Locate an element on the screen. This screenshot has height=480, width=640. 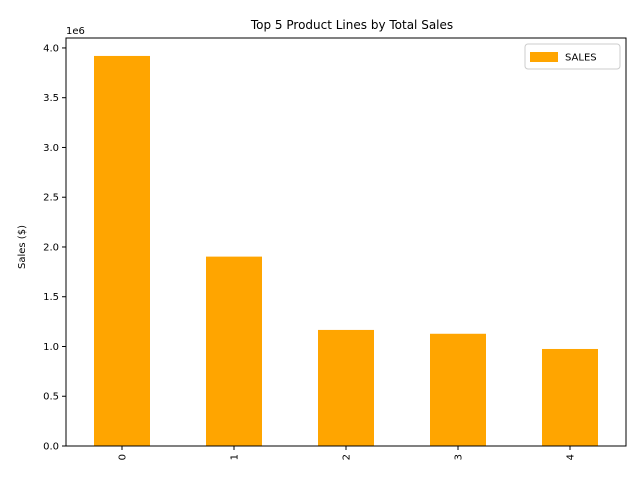
y-tick-label: 3.5 is located at coordinates (51, 98).